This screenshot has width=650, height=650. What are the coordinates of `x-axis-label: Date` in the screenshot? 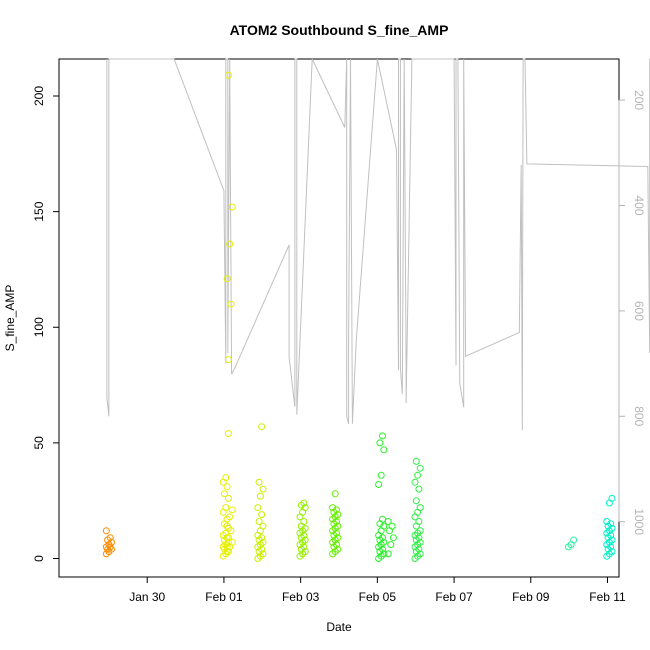 It's located at (339, 627).